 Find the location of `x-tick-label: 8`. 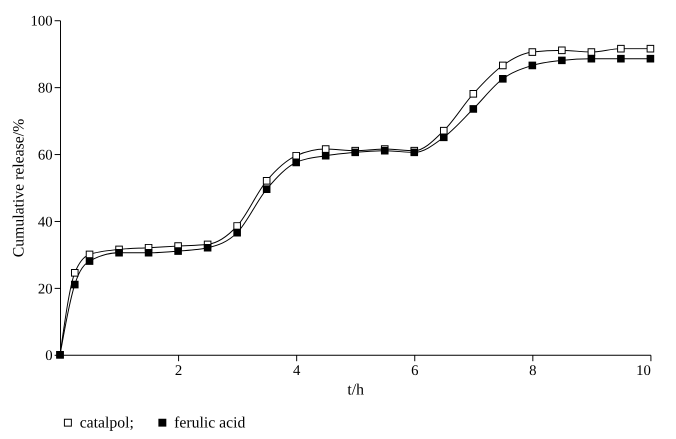

x-tick-label: 8 is located at coordinates (533, 370).